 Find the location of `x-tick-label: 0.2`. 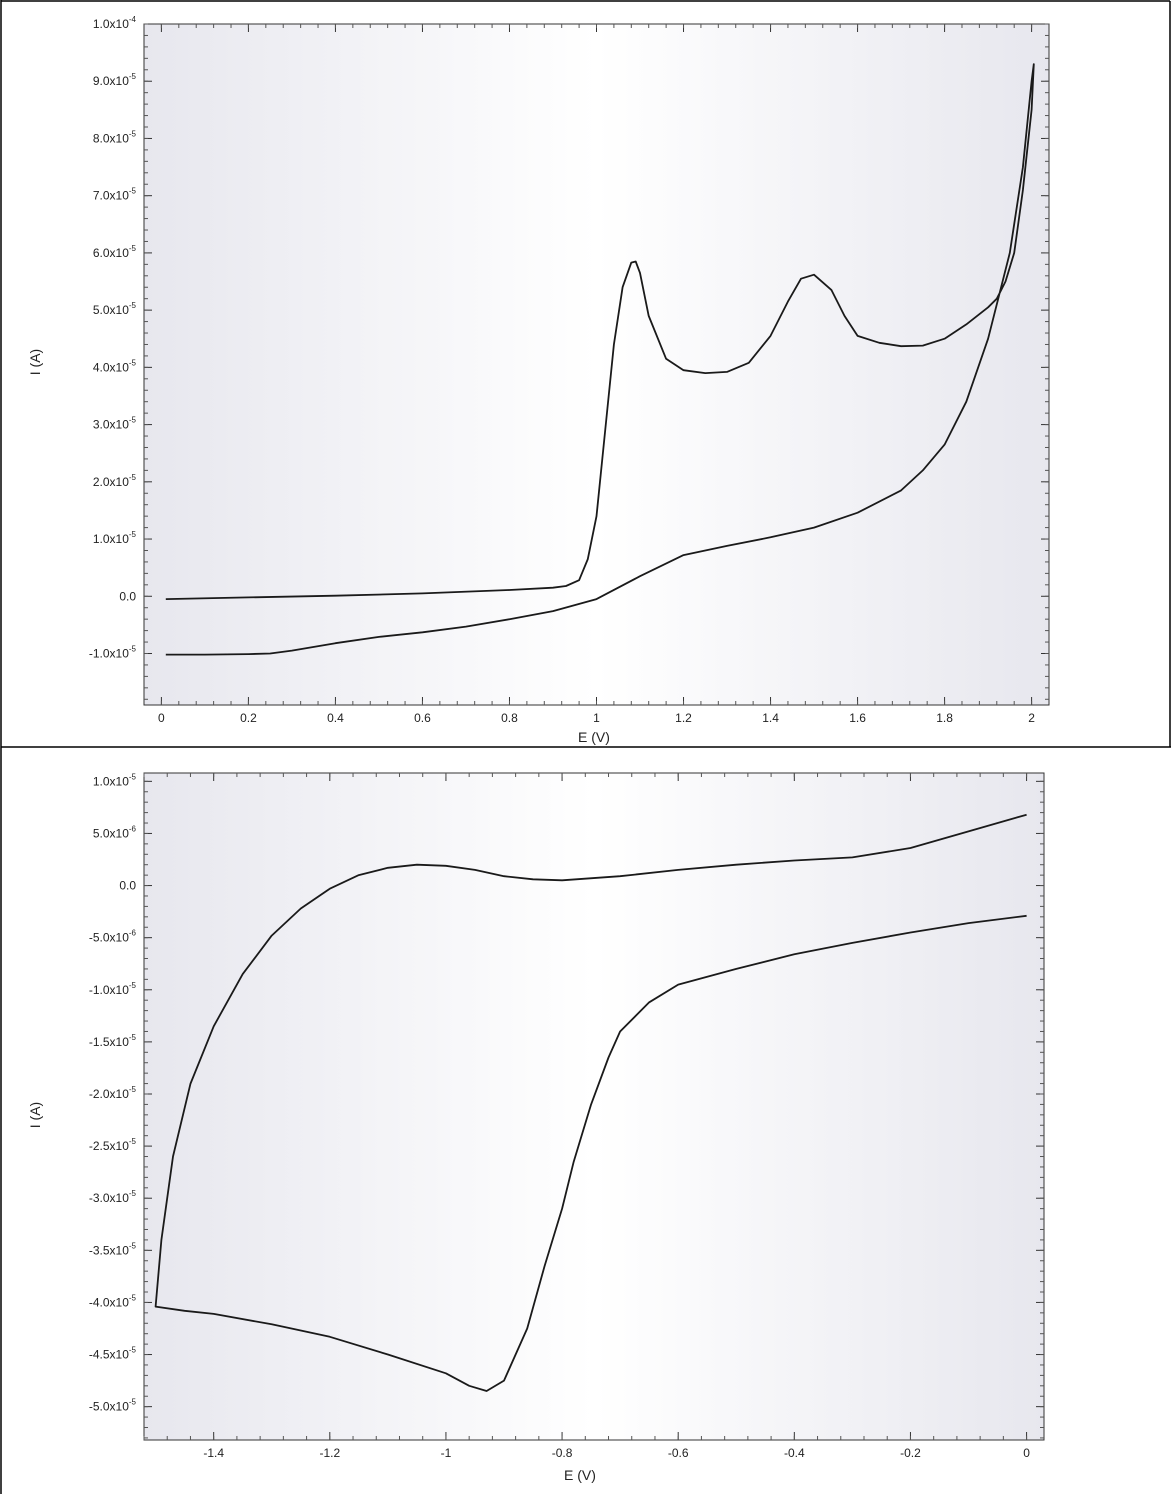

x-tick-label: 0.2 is located at coordinates (248, 718).